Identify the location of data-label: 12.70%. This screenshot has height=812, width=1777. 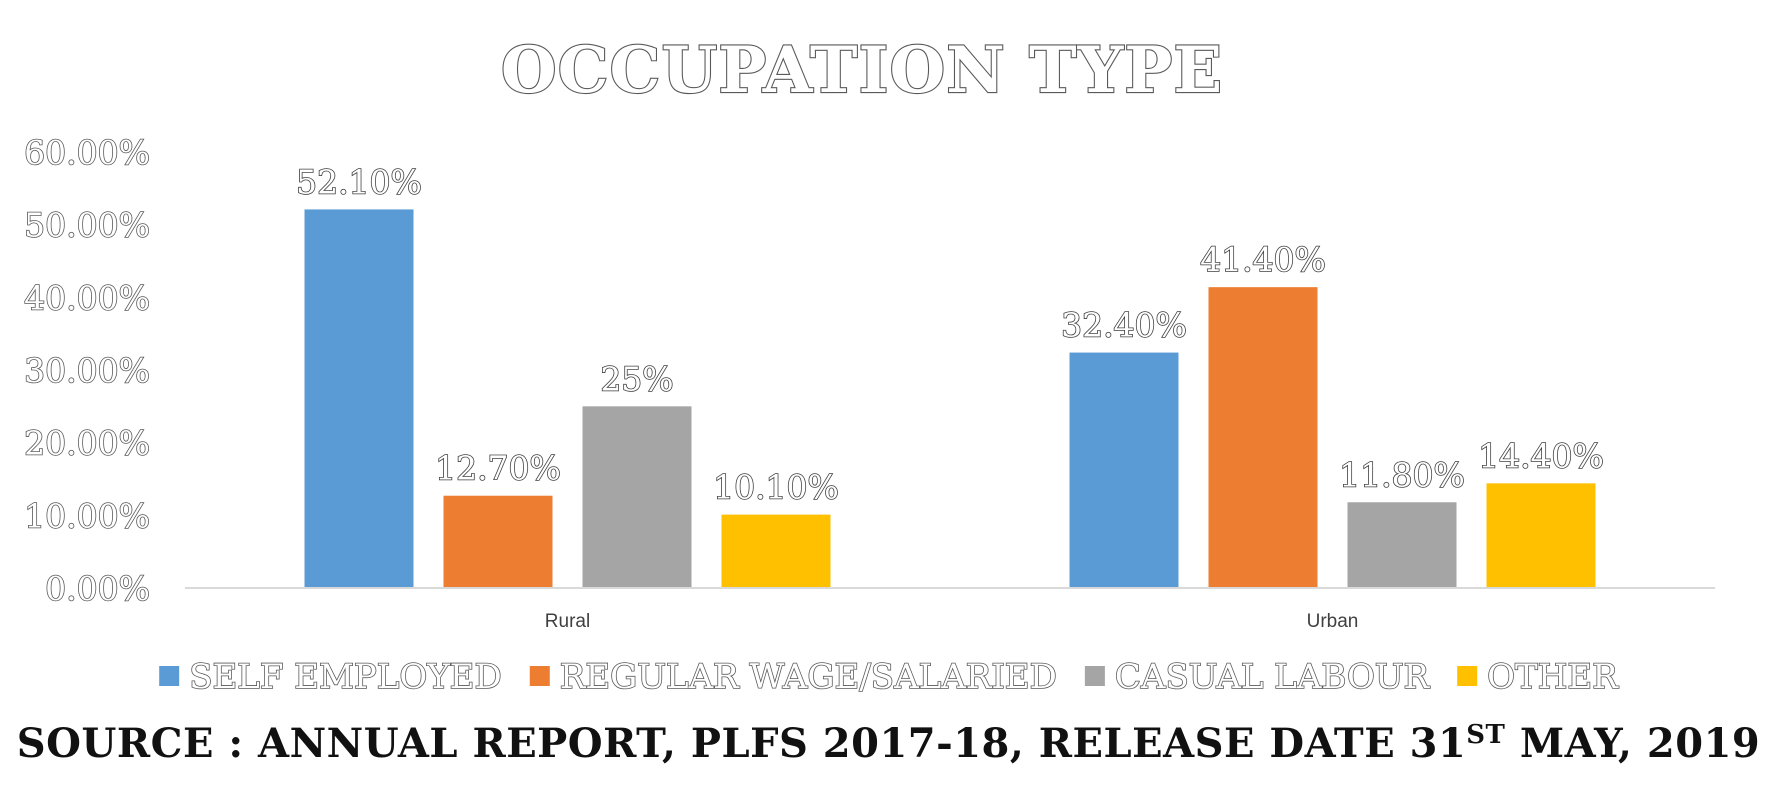
(498, 468).